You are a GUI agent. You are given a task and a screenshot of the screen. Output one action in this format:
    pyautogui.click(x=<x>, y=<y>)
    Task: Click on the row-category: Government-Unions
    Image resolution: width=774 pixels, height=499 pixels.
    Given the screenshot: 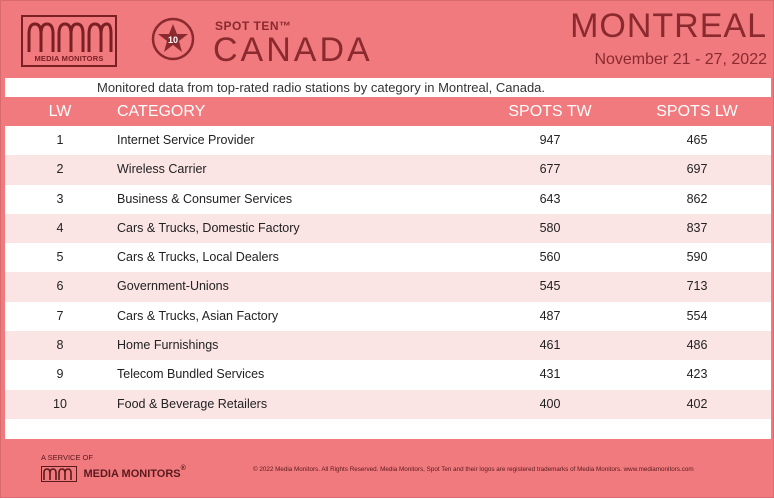 What is the action you would take?
    pyautogui.click(x=173, y=286)
    